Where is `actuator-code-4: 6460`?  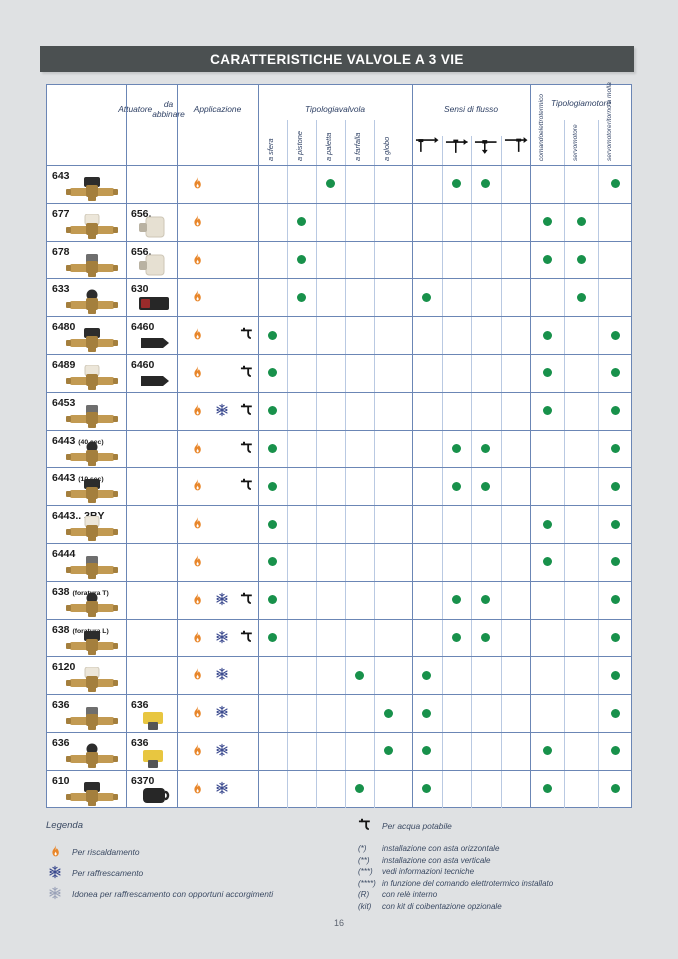
actuator-code-4: 6460 is located at coordinates (143, 327).